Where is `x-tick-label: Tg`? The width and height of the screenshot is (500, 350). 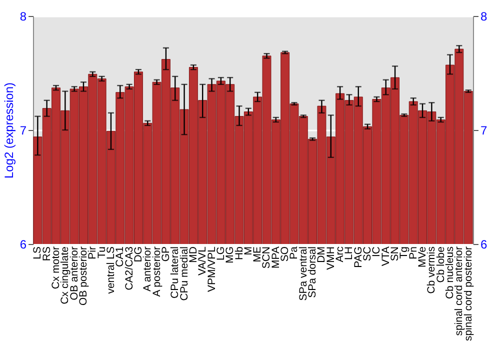 x-tick-label: Tg is located at coordinates (404, 252).